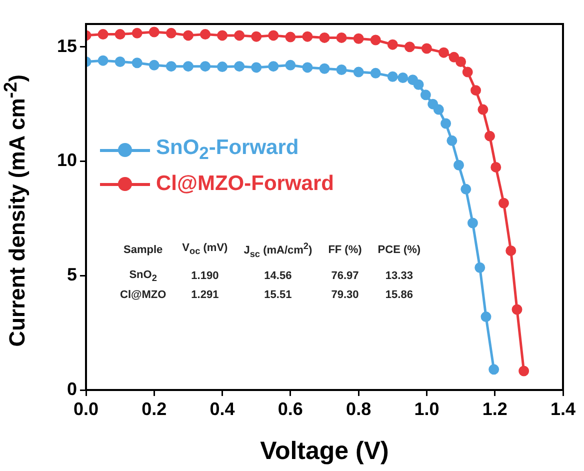 The height and width of the screenshot is (471, 584). Describe the element at coordinates (245, 184) in the screenshot. I see `legend-label: Cl@MZO-Forward` at that location.